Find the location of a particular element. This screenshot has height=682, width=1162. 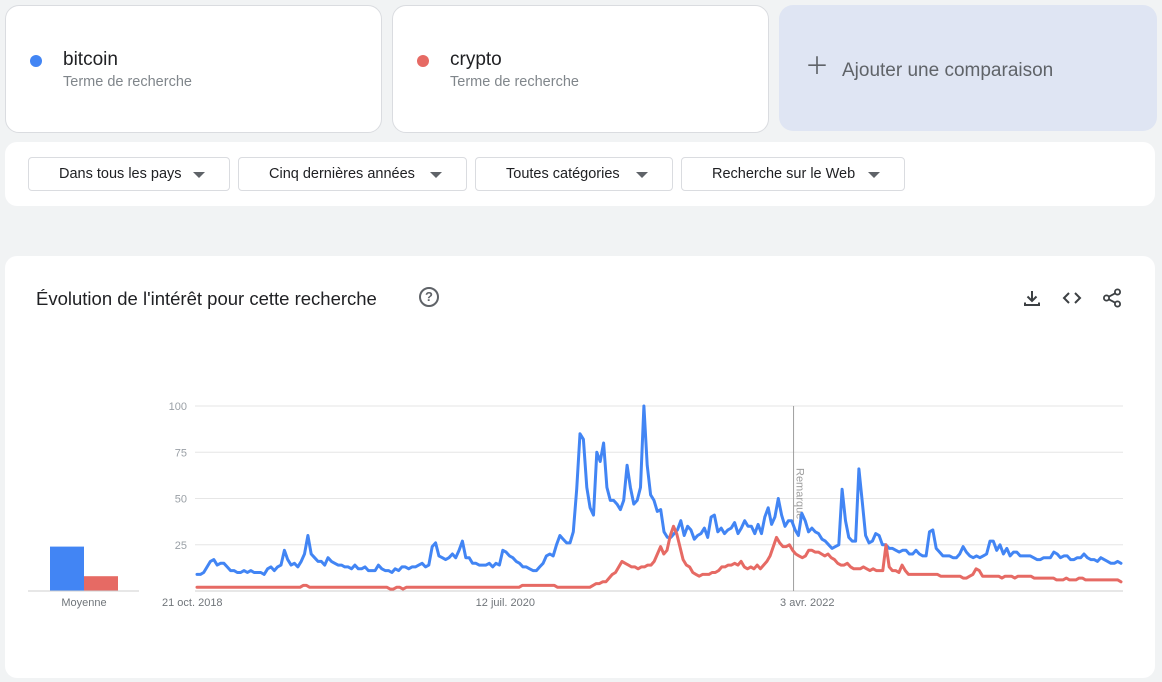

embed-icon is located at coordinates (1072, 298).